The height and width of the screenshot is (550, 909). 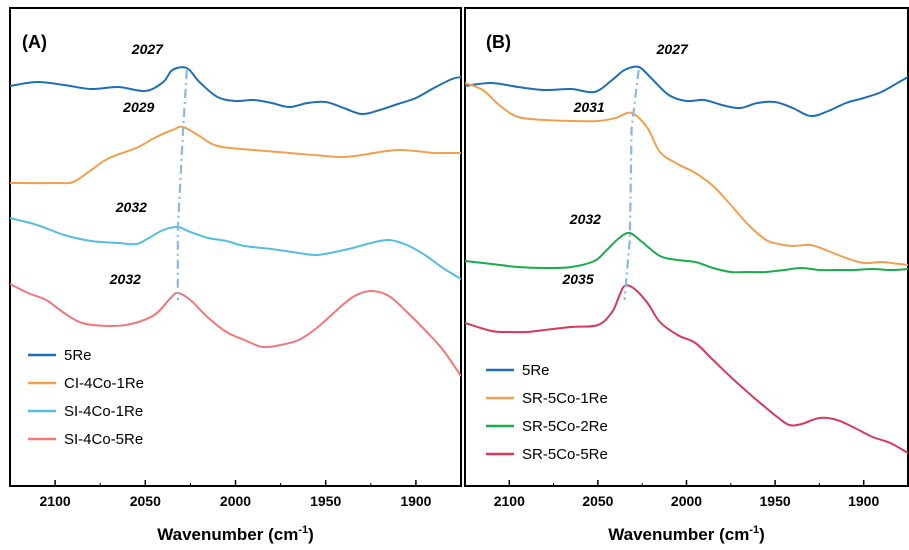 What do you see at coordinates (686, 252) in the screenshot?
I see `series-line-sr-5co-2re` at bounding box center [686, 252].